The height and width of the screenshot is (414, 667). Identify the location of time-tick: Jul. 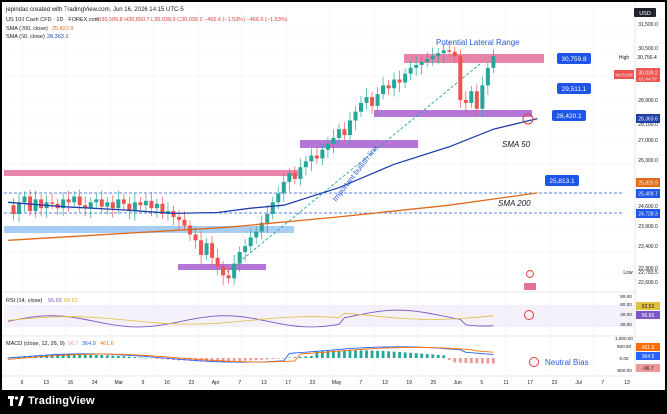
(578, 383).